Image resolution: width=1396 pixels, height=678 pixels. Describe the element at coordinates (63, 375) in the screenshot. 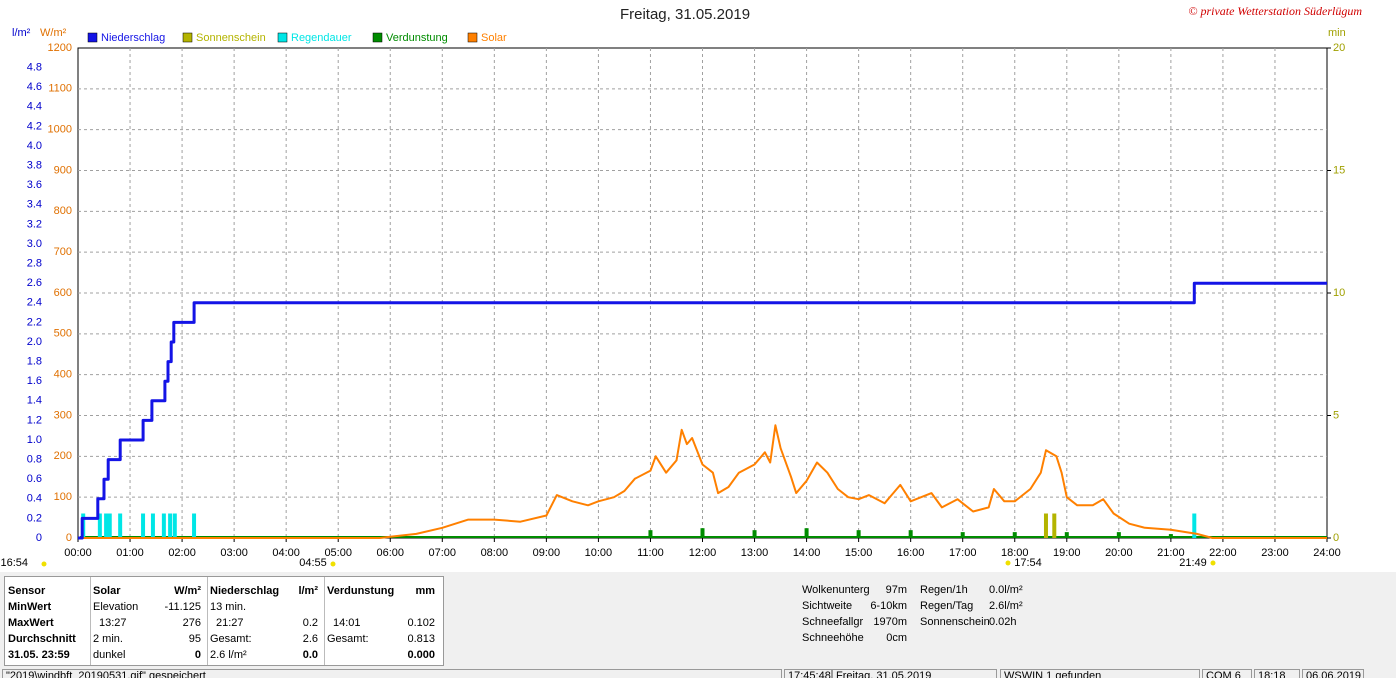

I see `y2-tick-label: 400` at that location.